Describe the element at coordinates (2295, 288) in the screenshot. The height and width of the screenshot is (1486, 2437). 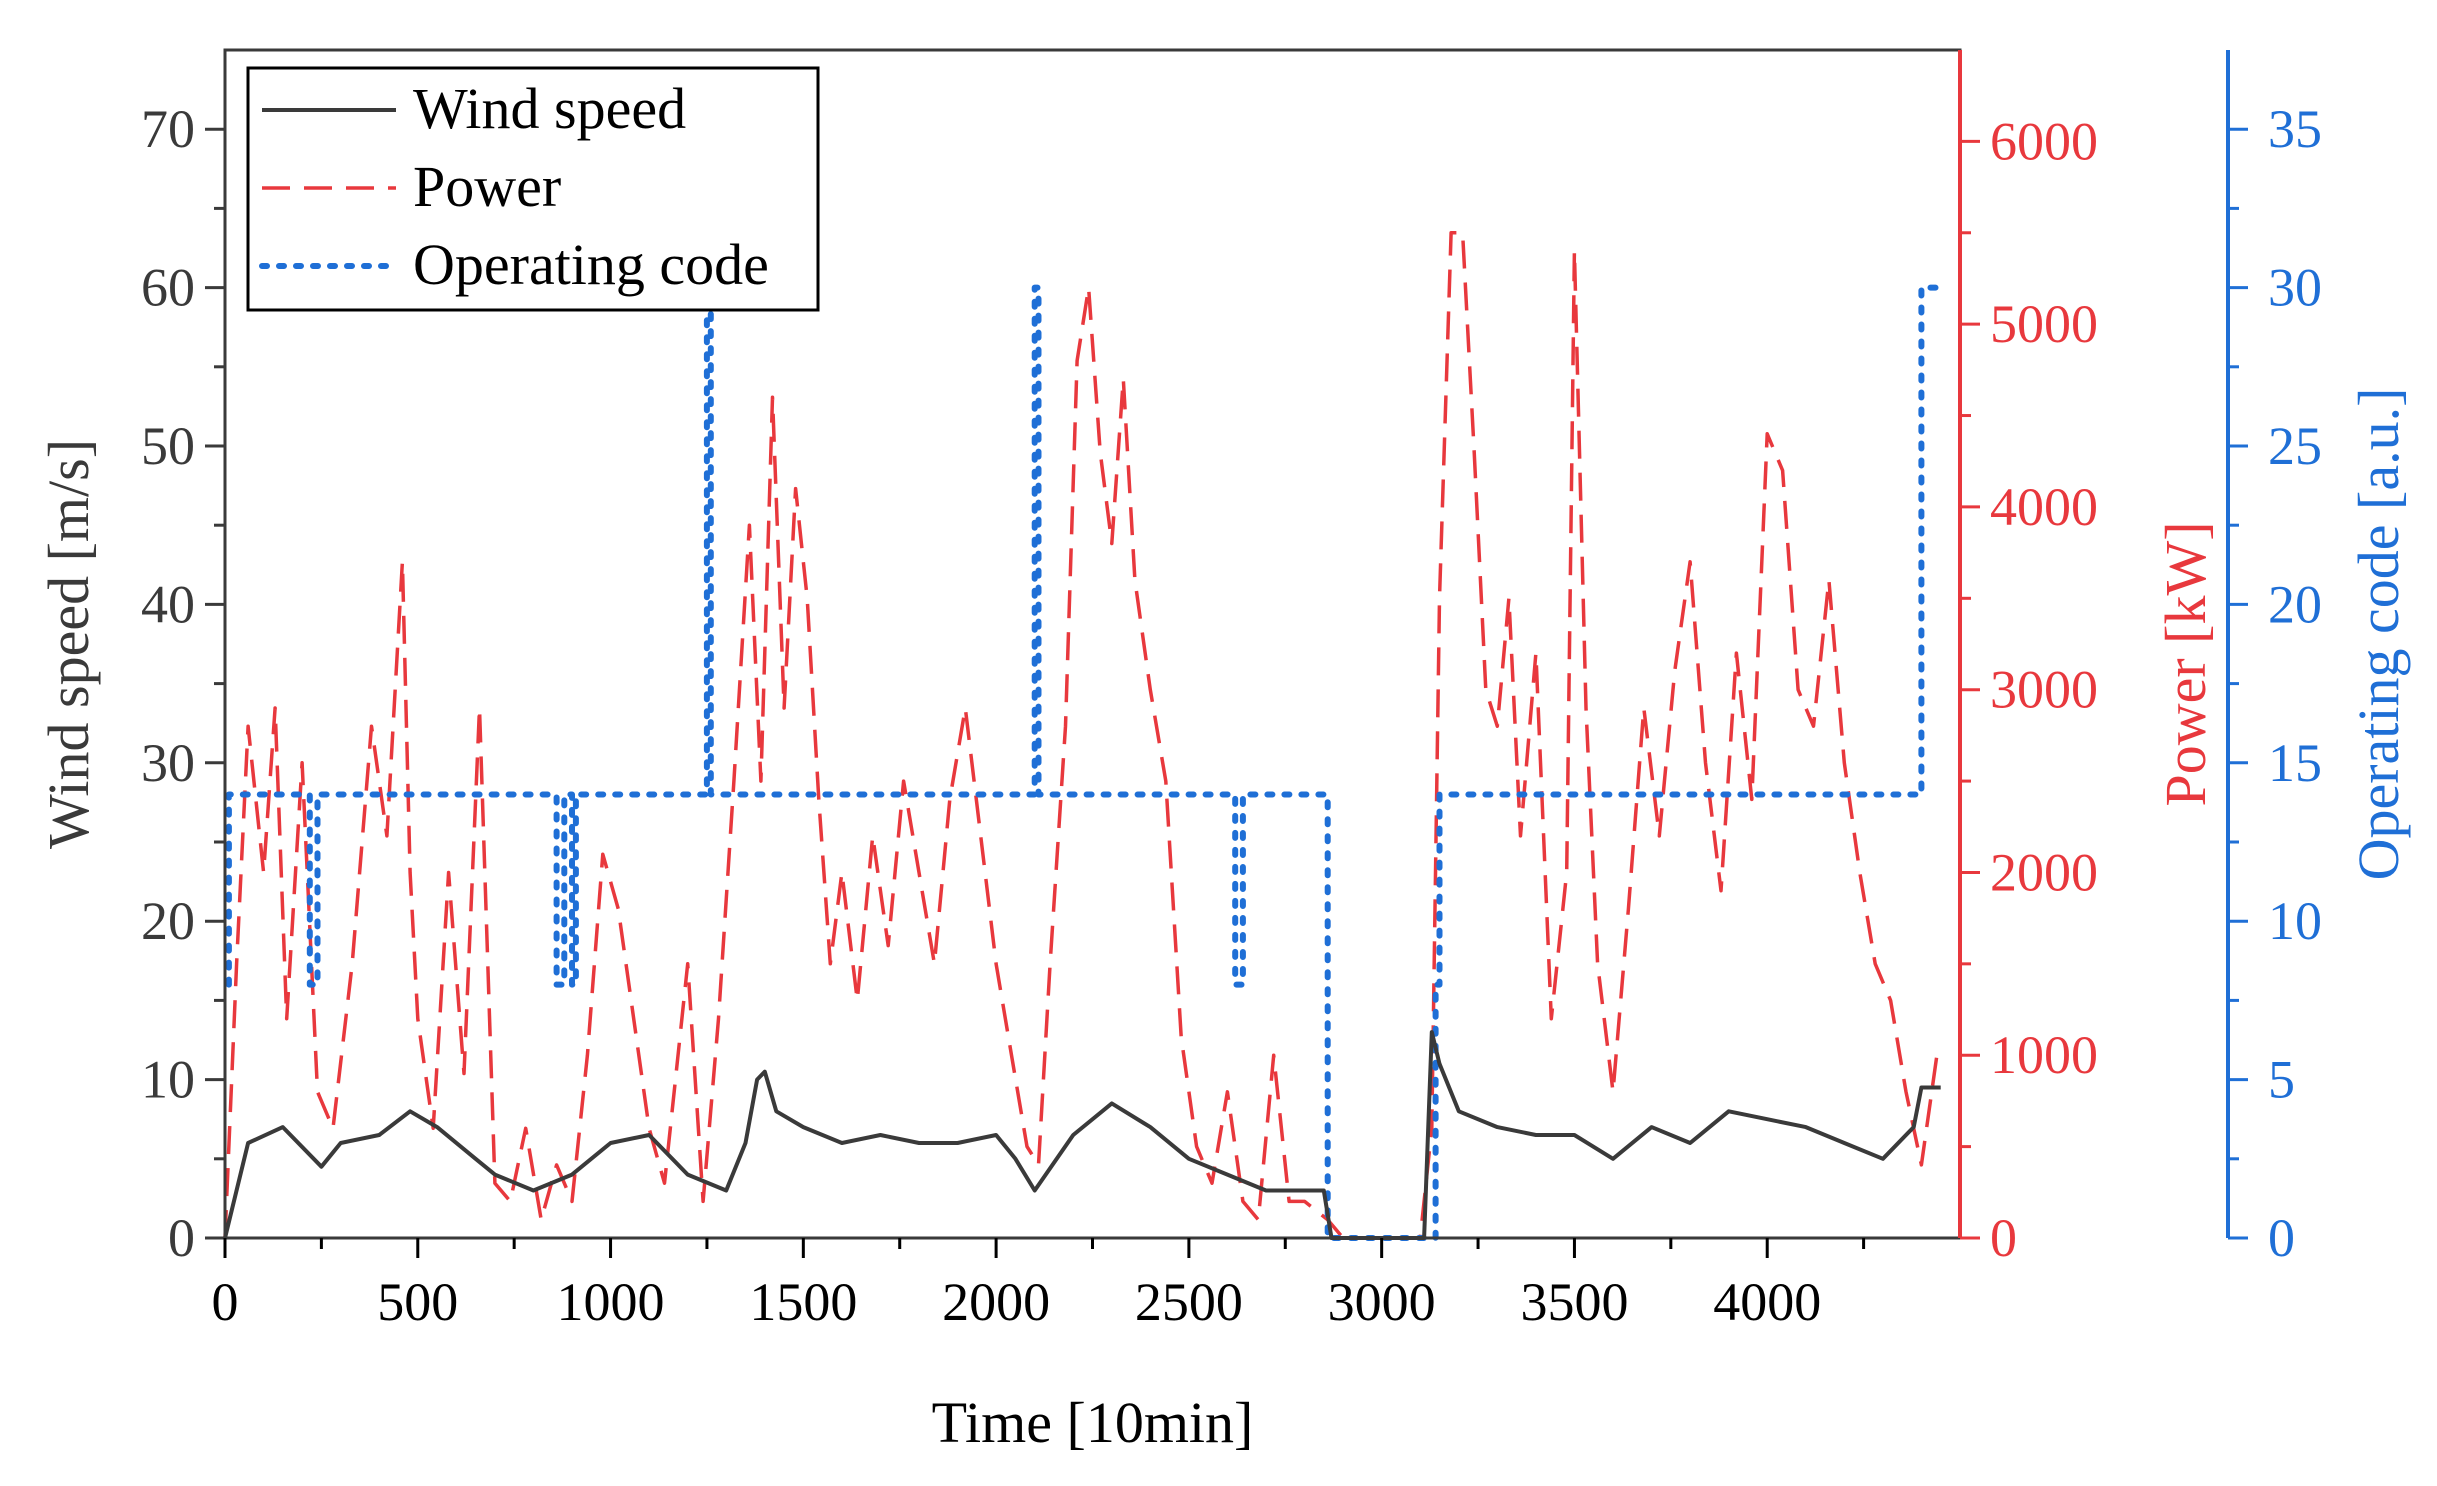
I see `y-code-tick-label: 30` at that location.